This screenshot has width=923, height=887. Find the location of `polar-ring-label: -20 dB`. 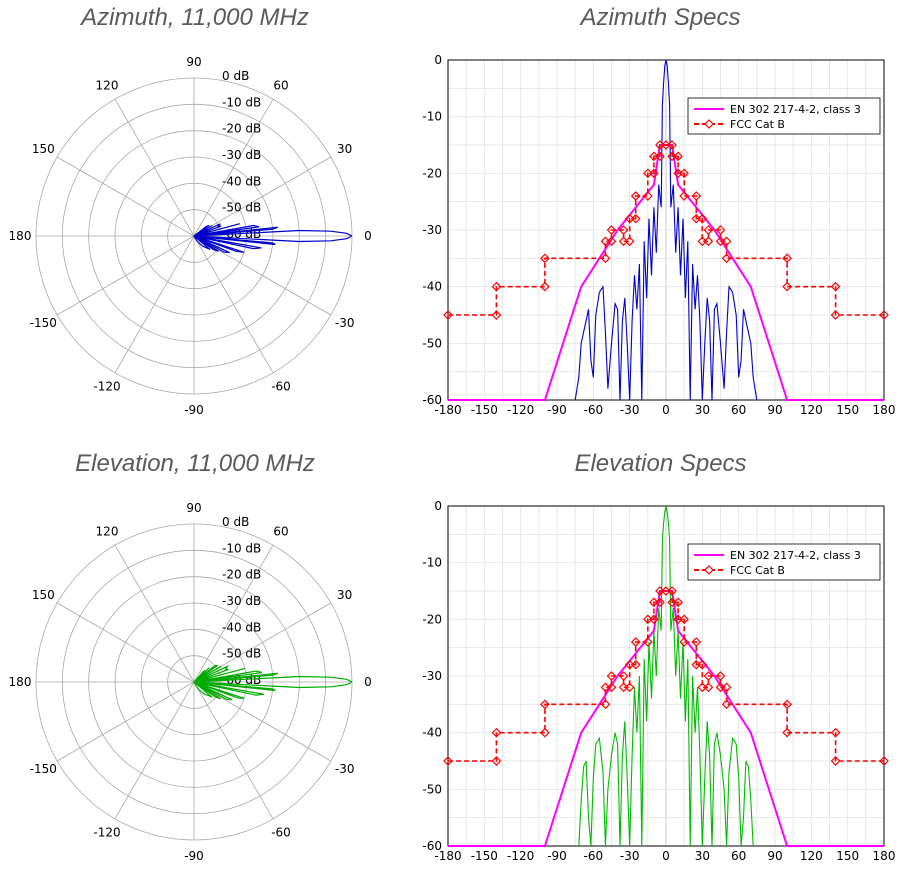

polar-ring-label: -20 dB is located at coordinates (241, 129).